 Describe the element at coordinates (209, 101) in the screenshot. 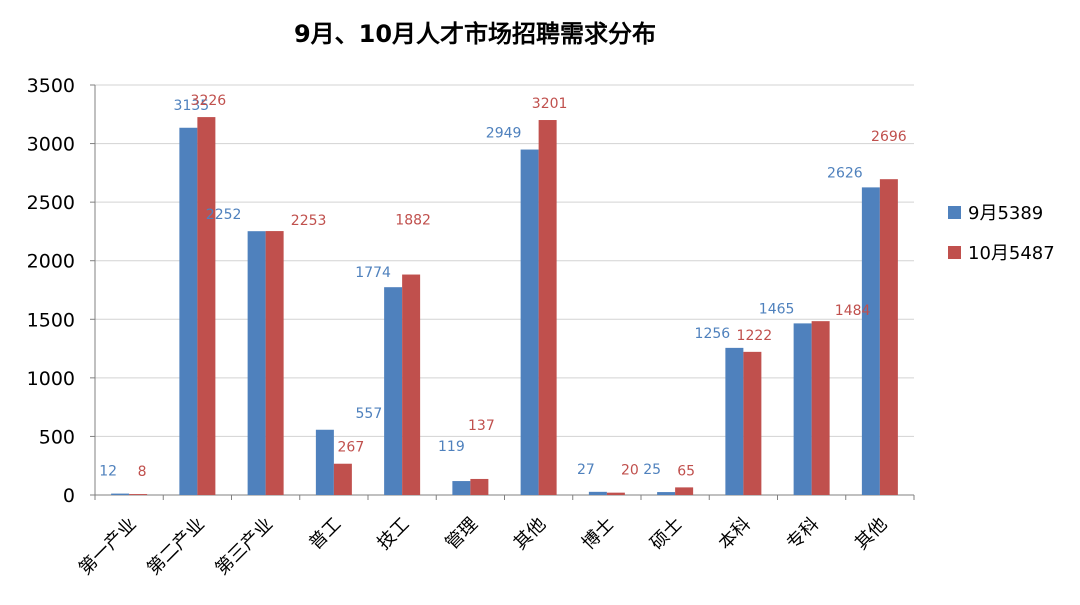

I see `data-label-oct: 3226` at that location.